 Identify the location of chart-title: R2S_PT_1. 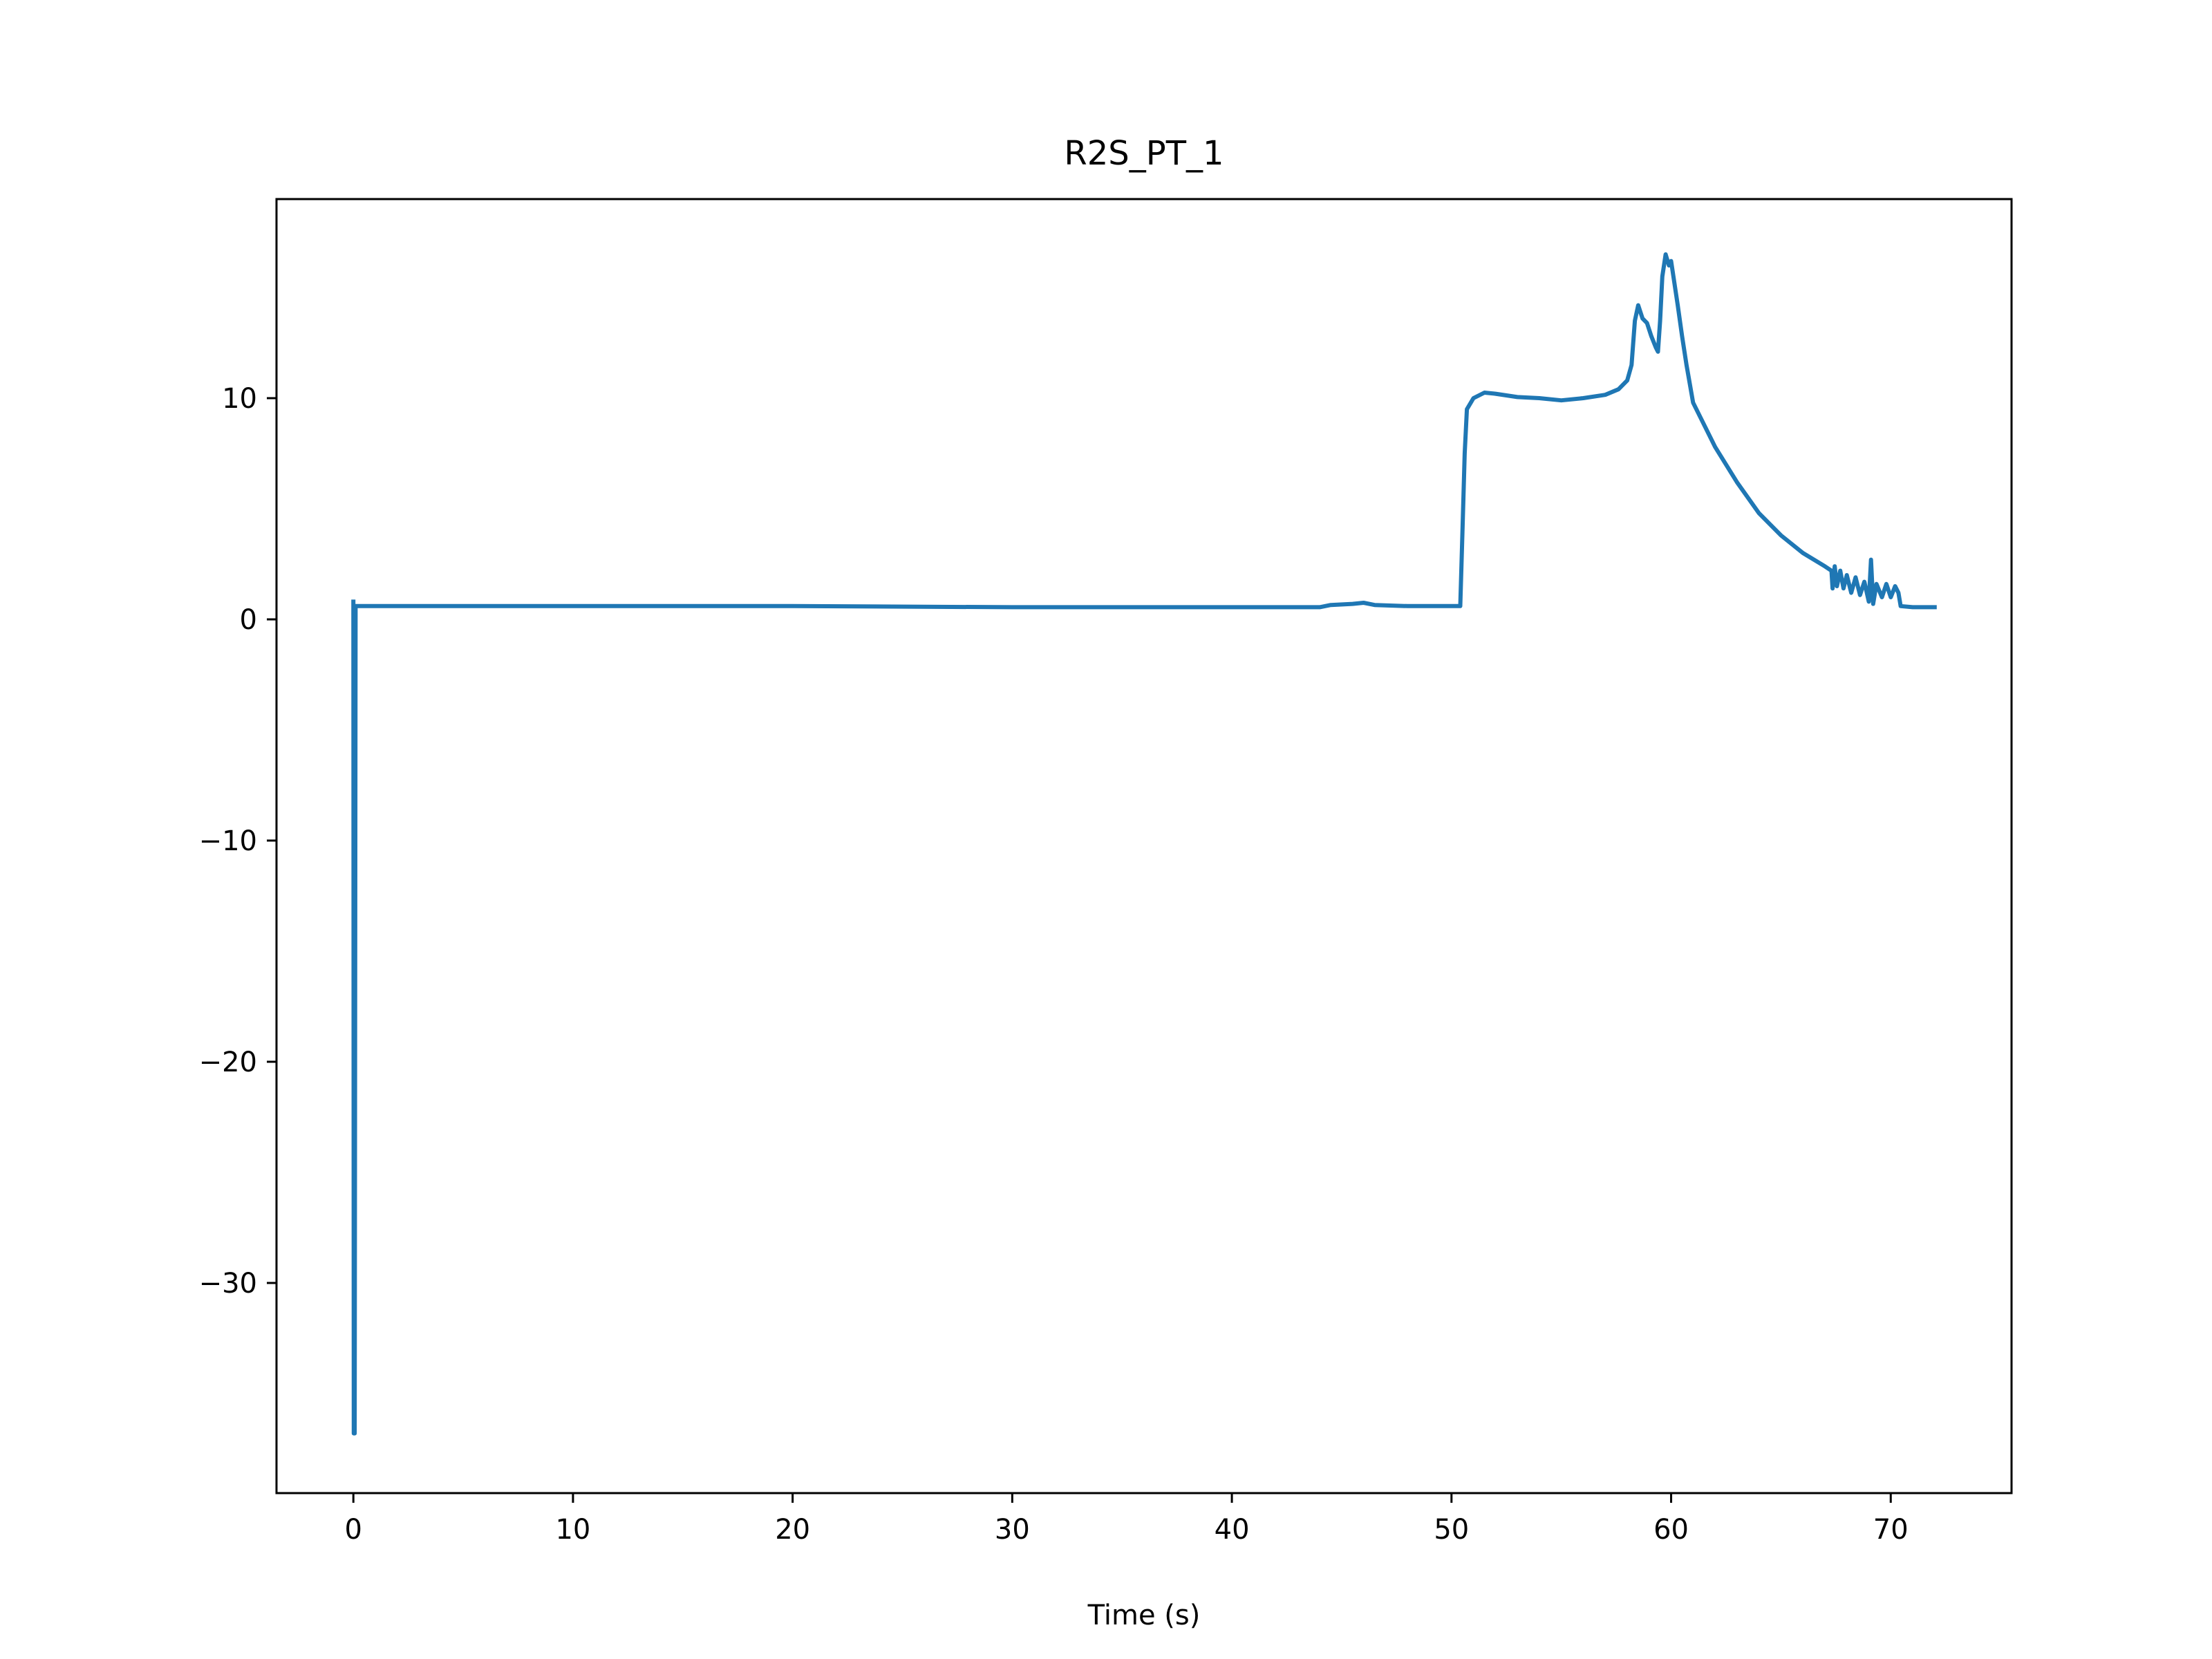
(1144, 153).